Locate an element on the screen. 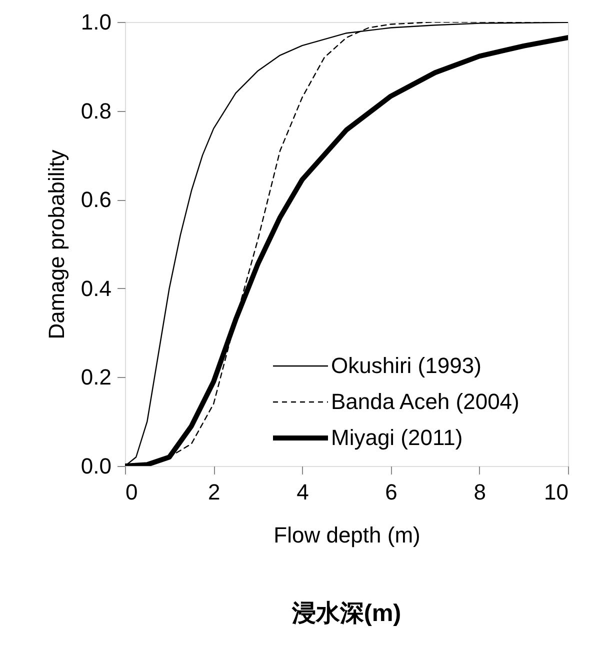 This screenshot has width=590, height=650. x-tick-label: 0 is located at coordinates (132, 492).